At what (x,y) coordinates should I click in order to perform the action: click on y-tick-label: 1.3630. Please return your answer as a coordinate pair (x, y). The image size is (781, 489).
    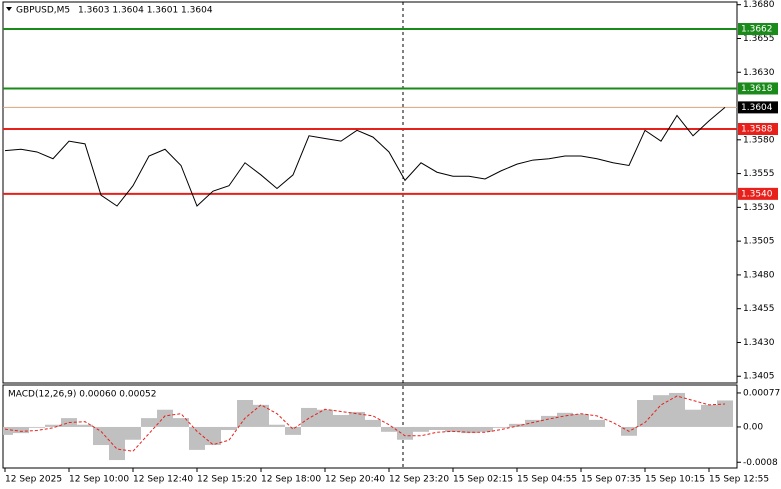
    Looking at the image, I should click on (759, 73).